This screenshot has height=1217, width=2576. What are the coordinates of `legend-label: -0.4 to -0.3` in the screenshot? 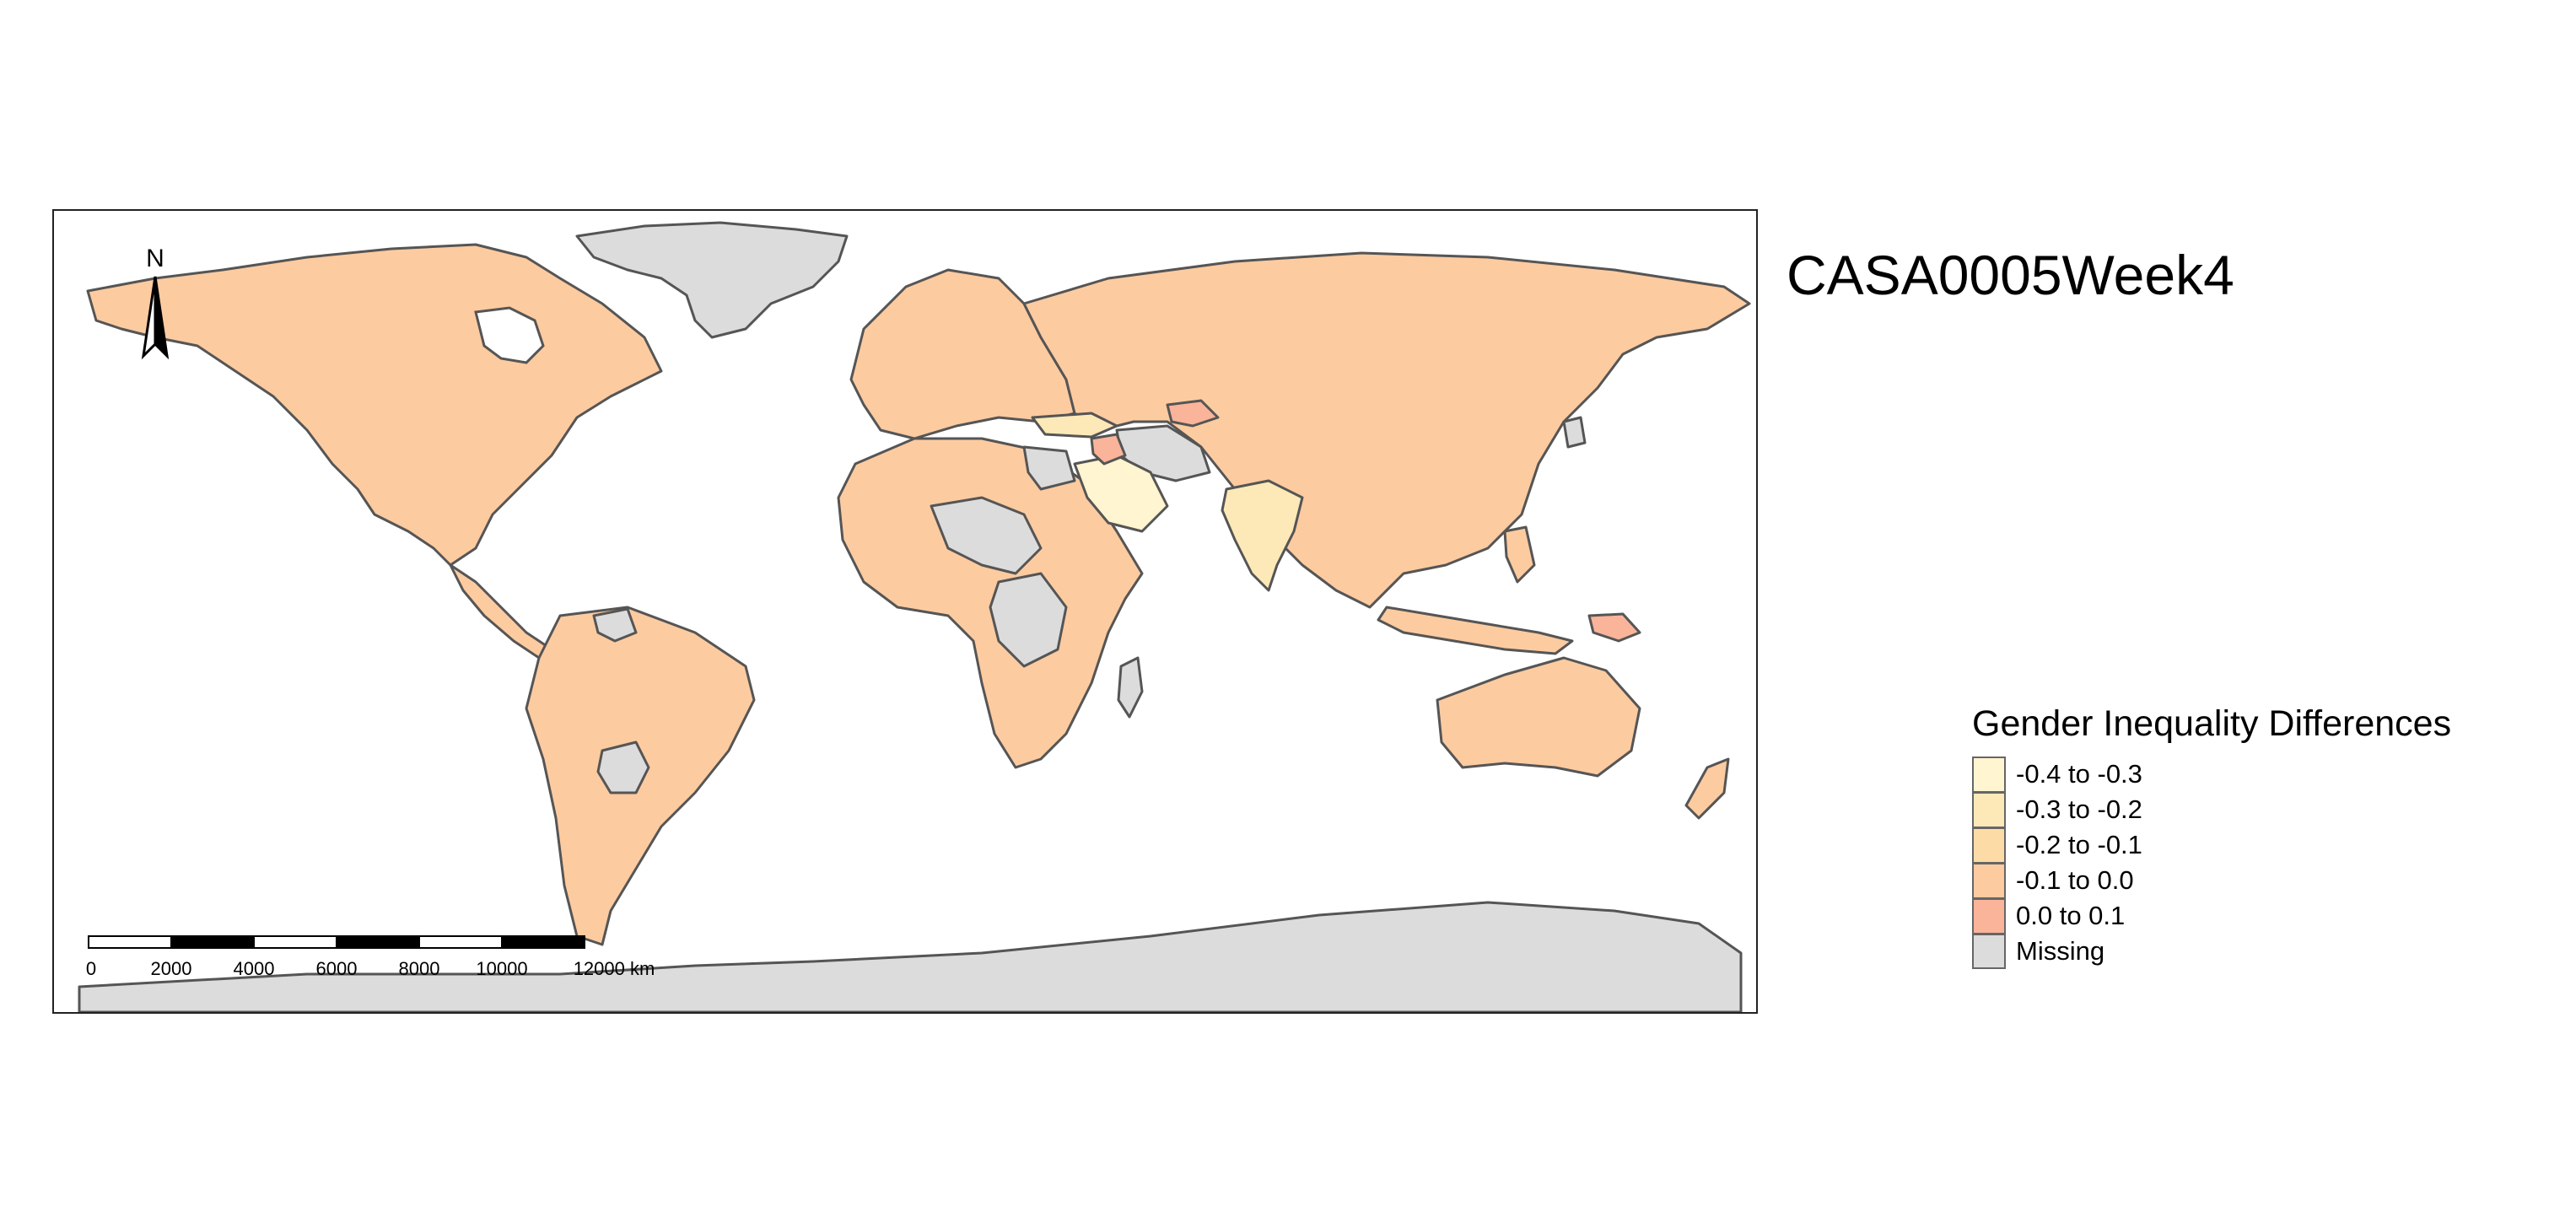 It's located at (2079, 774).